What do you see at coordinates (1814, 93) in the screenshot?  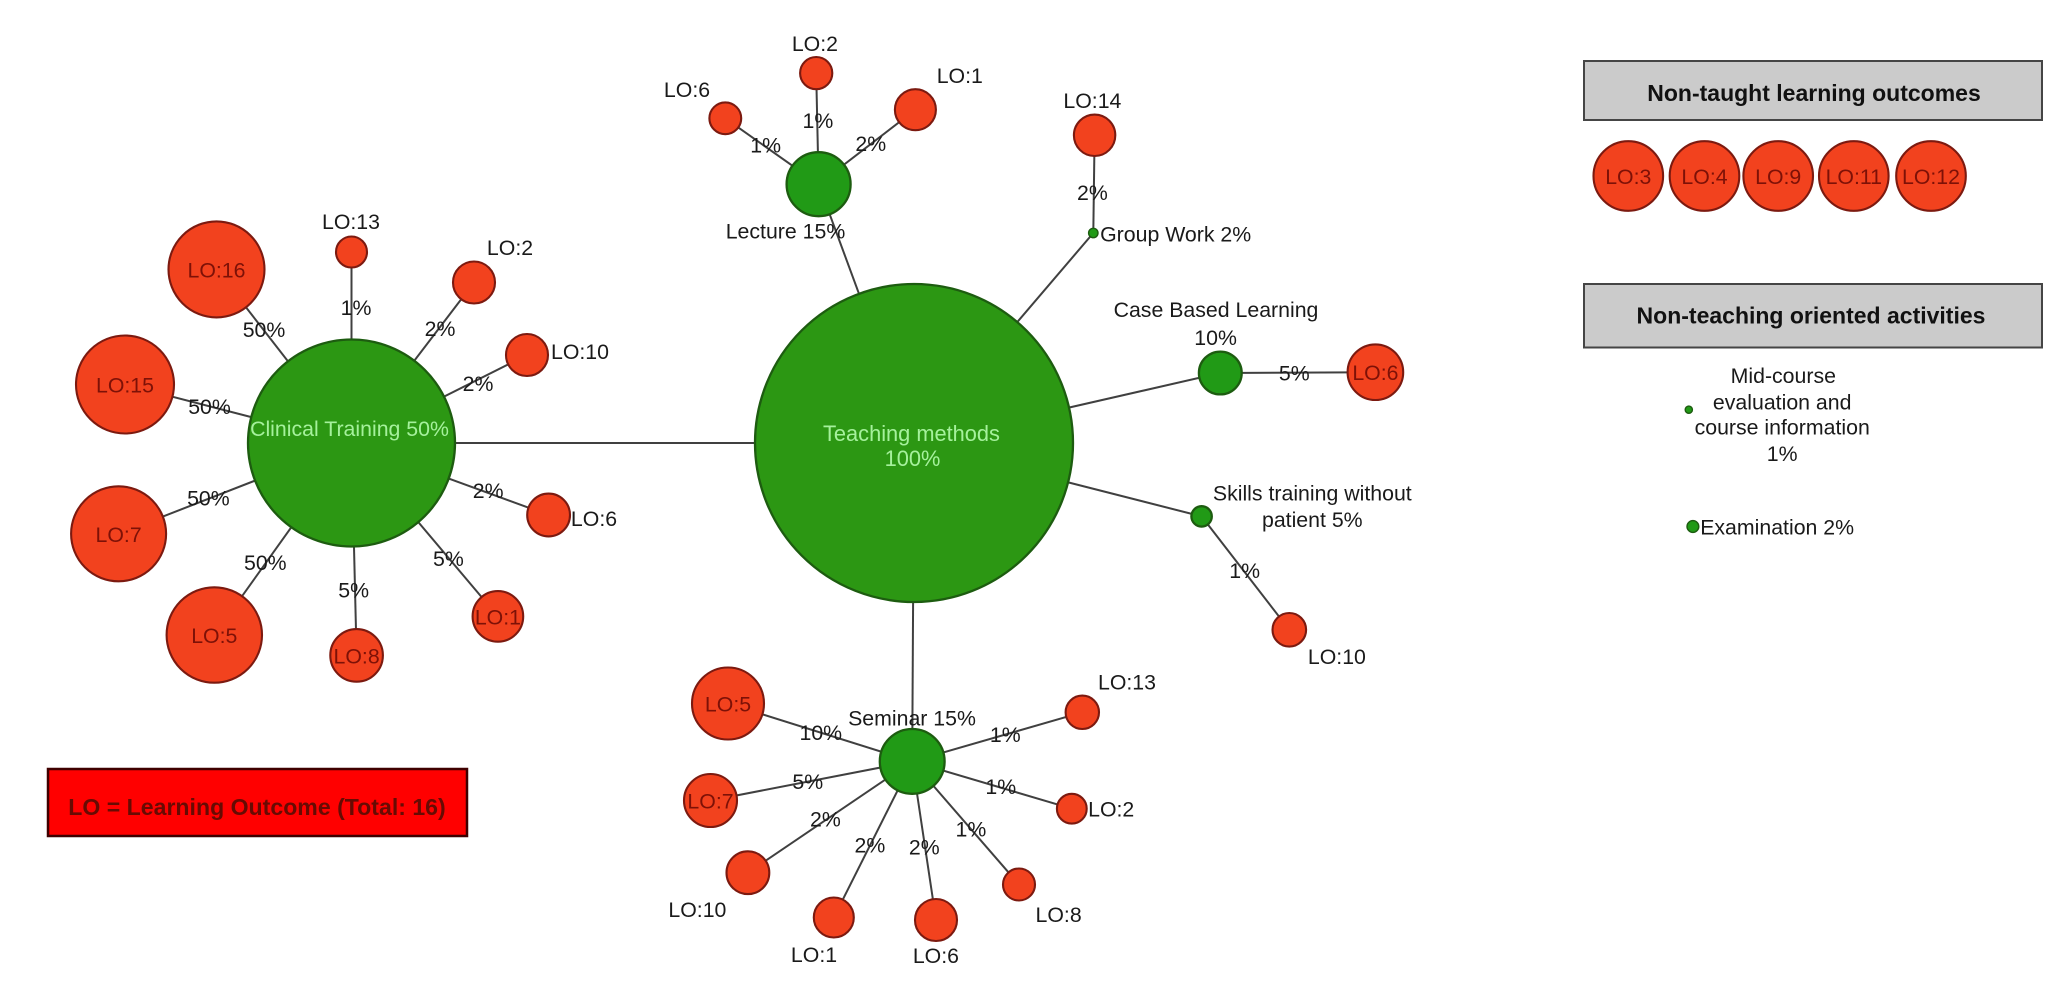 I see `svg-text: Non-taught learning outcomes` at bounding box center [1814, 93].